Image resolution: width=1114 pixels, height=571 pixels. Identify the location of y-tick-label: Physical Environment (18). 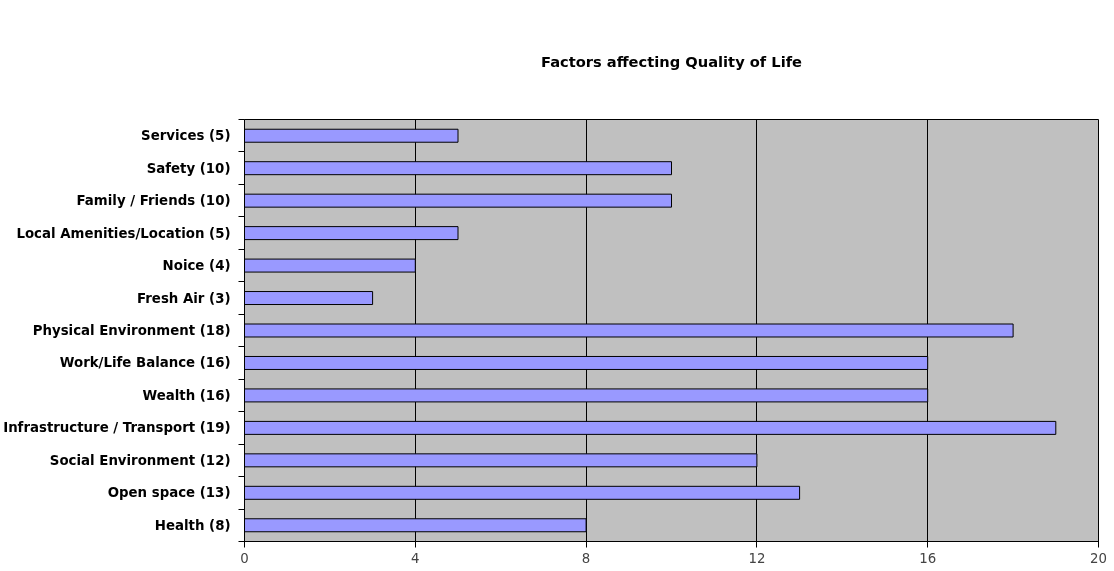
(131, 330).